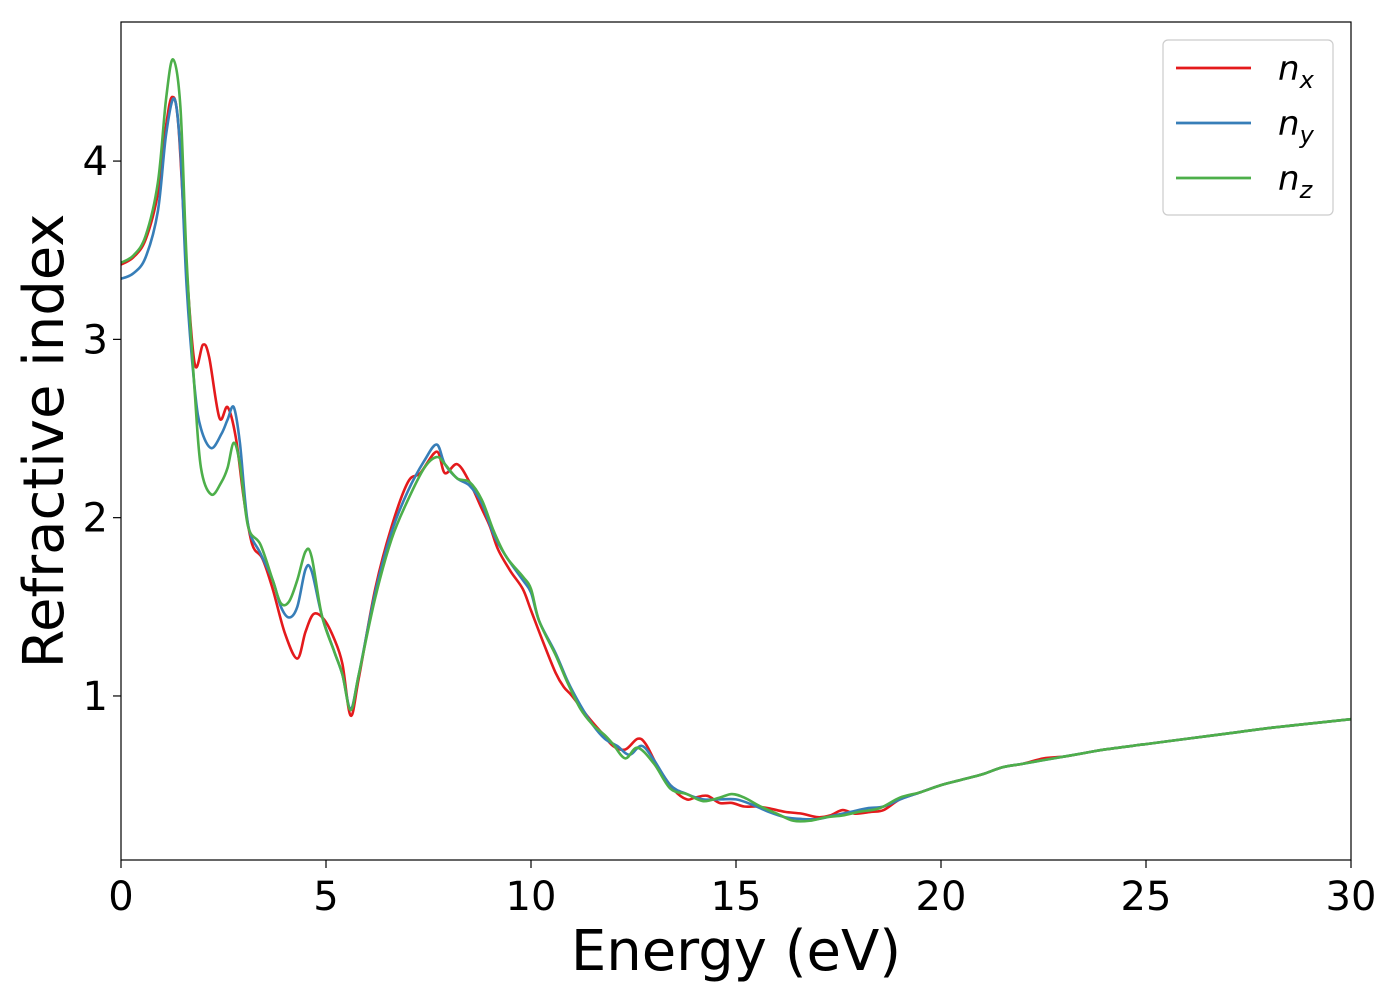 This screenshot has width=1400, height=1000. I want to click on y-tick-label: 1, so click(95, 697).